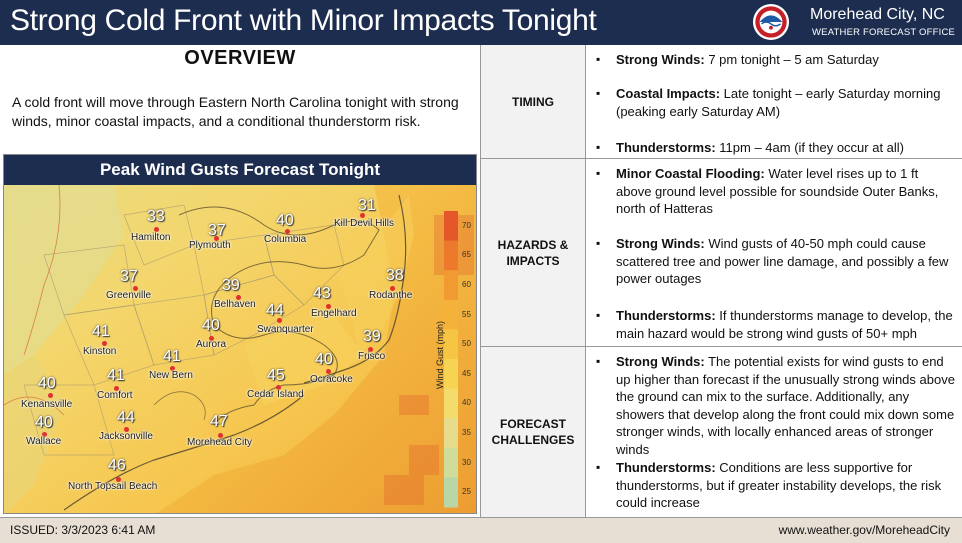 The width and height of the screenshot is (962, 543). What do you see at coordinates (220, 442) in the screenshot?
I see `city-label: Morehead City` at bounding box center [220, 442].